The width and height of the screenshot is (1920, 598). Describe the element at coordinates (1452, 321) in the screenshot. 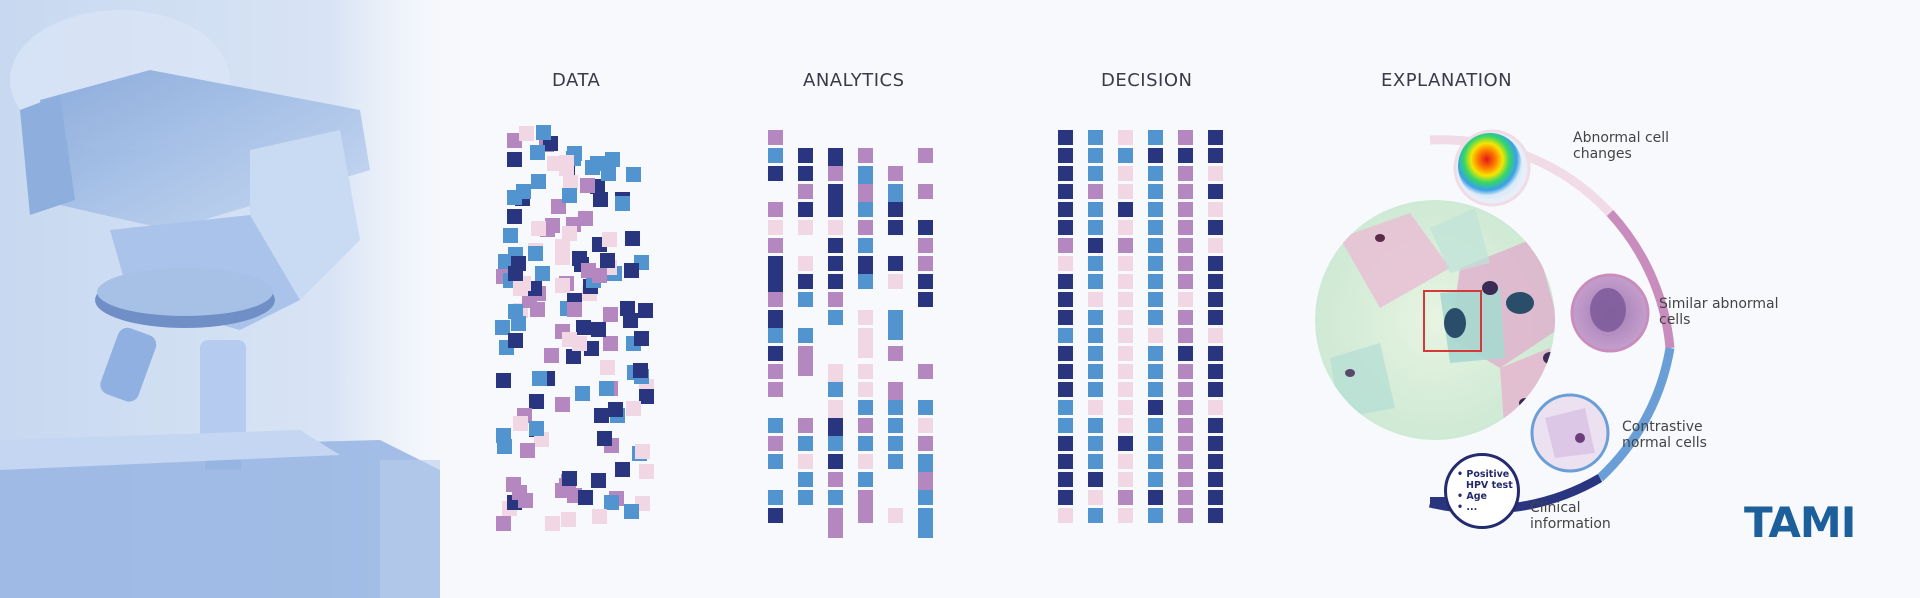

I see `highlight-box` at that location.